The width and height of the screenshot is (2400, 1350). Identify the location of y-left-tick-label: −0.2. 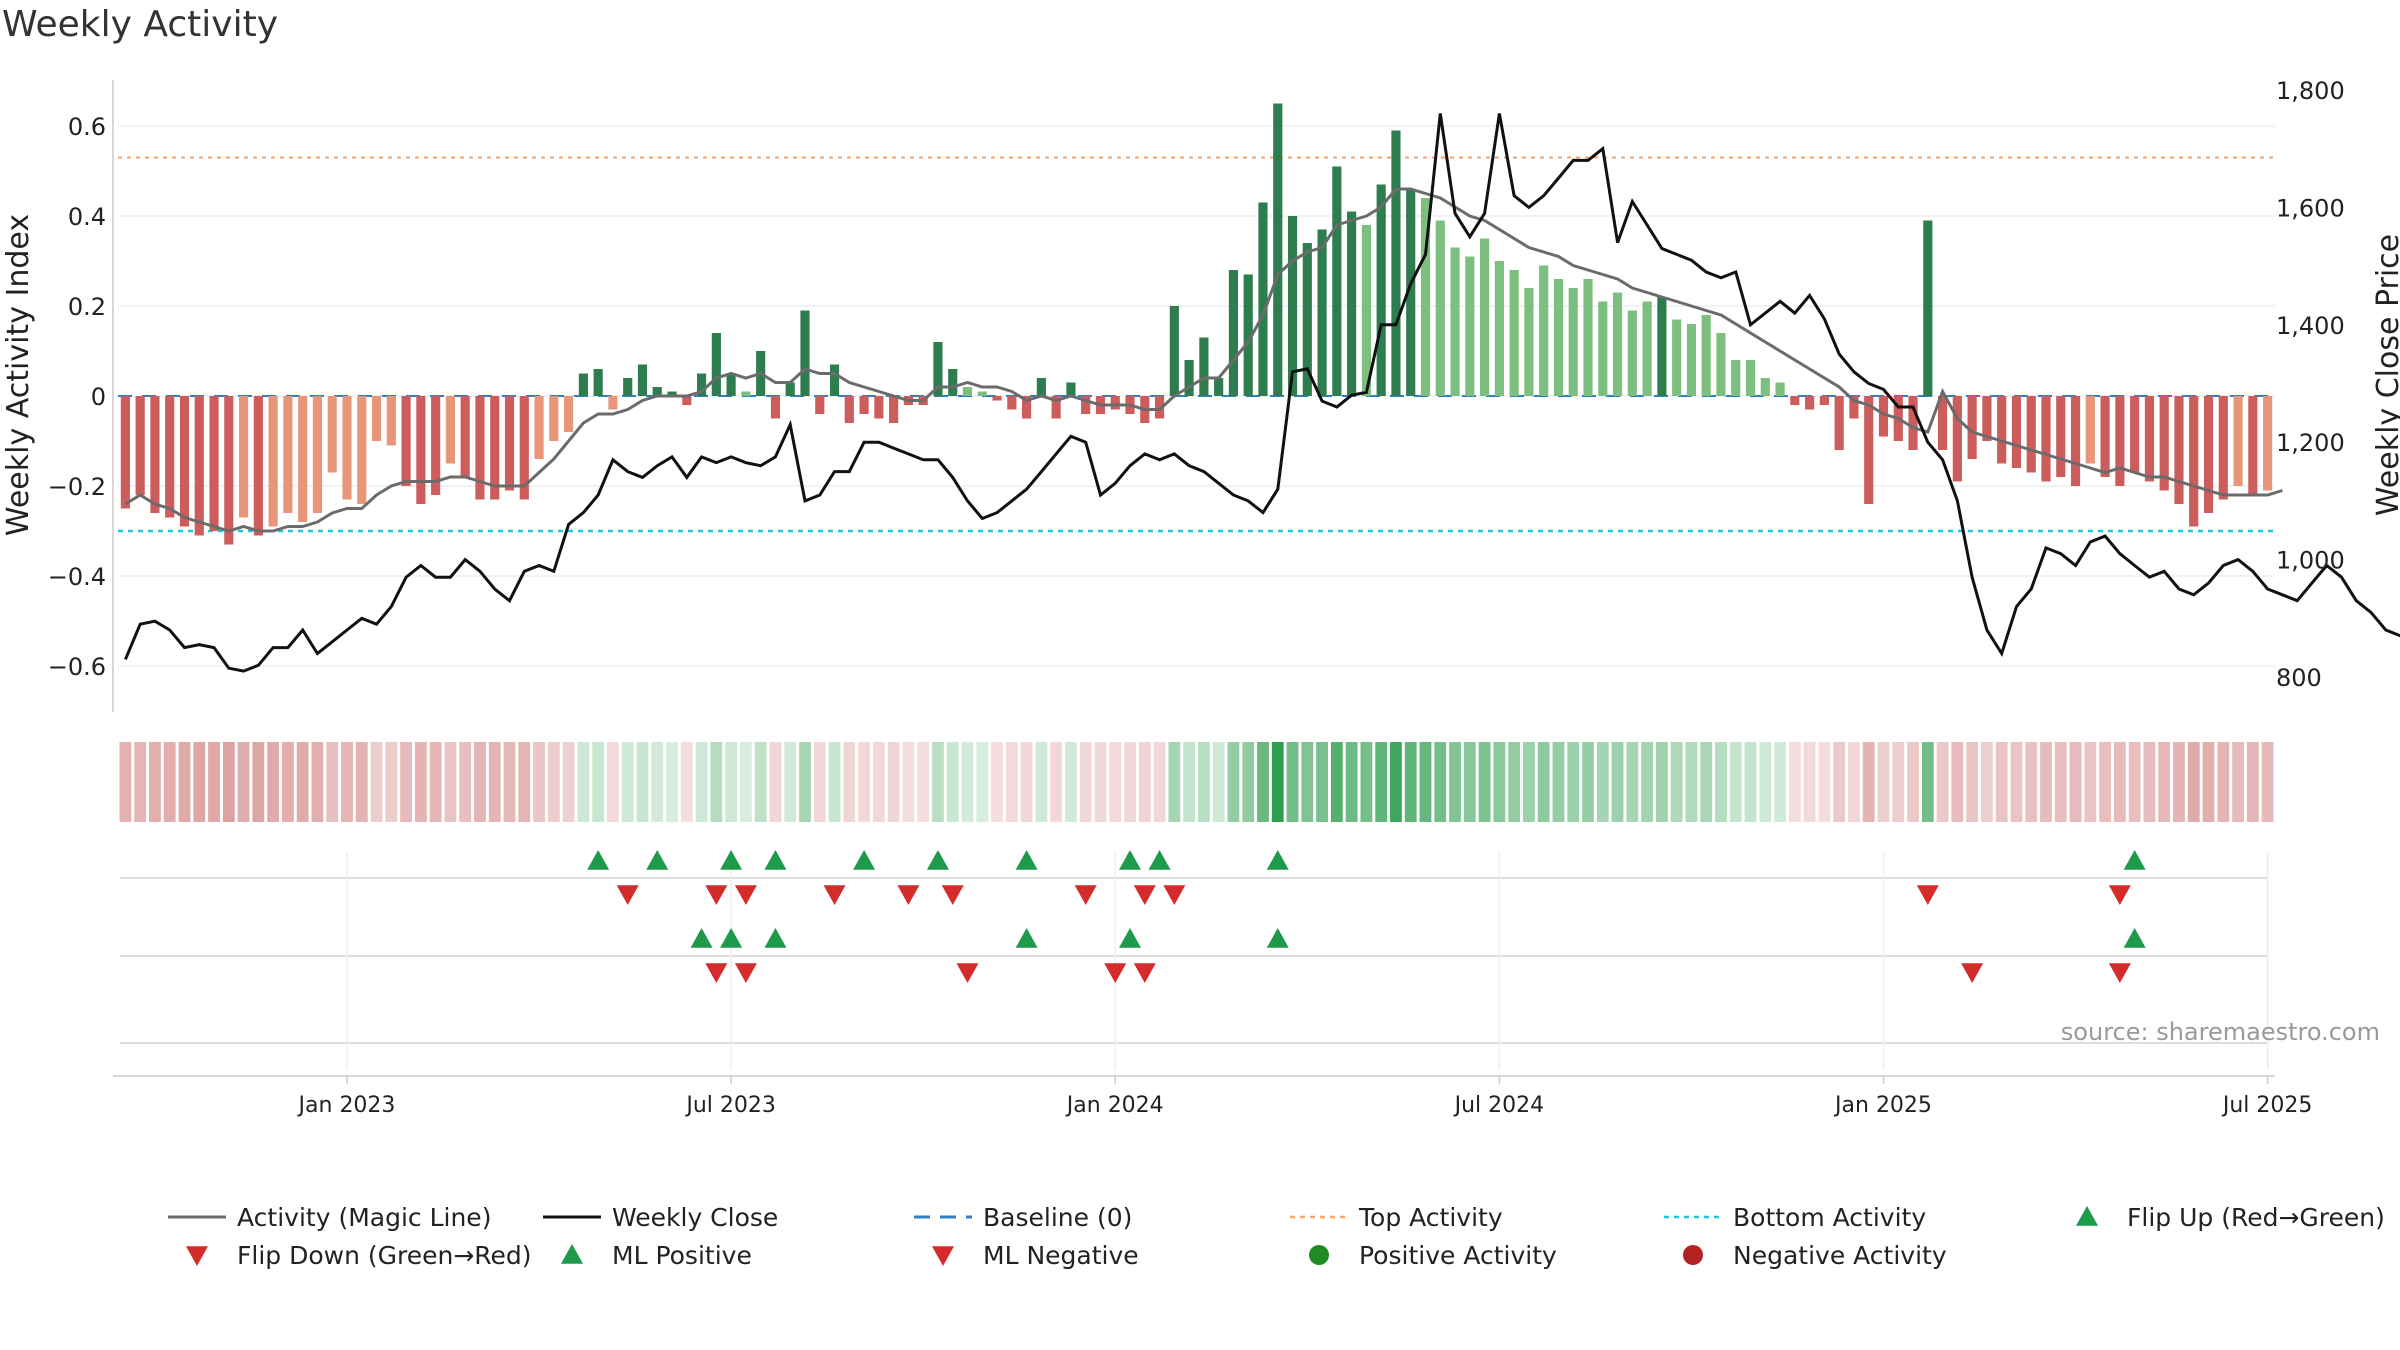
(77, 487).